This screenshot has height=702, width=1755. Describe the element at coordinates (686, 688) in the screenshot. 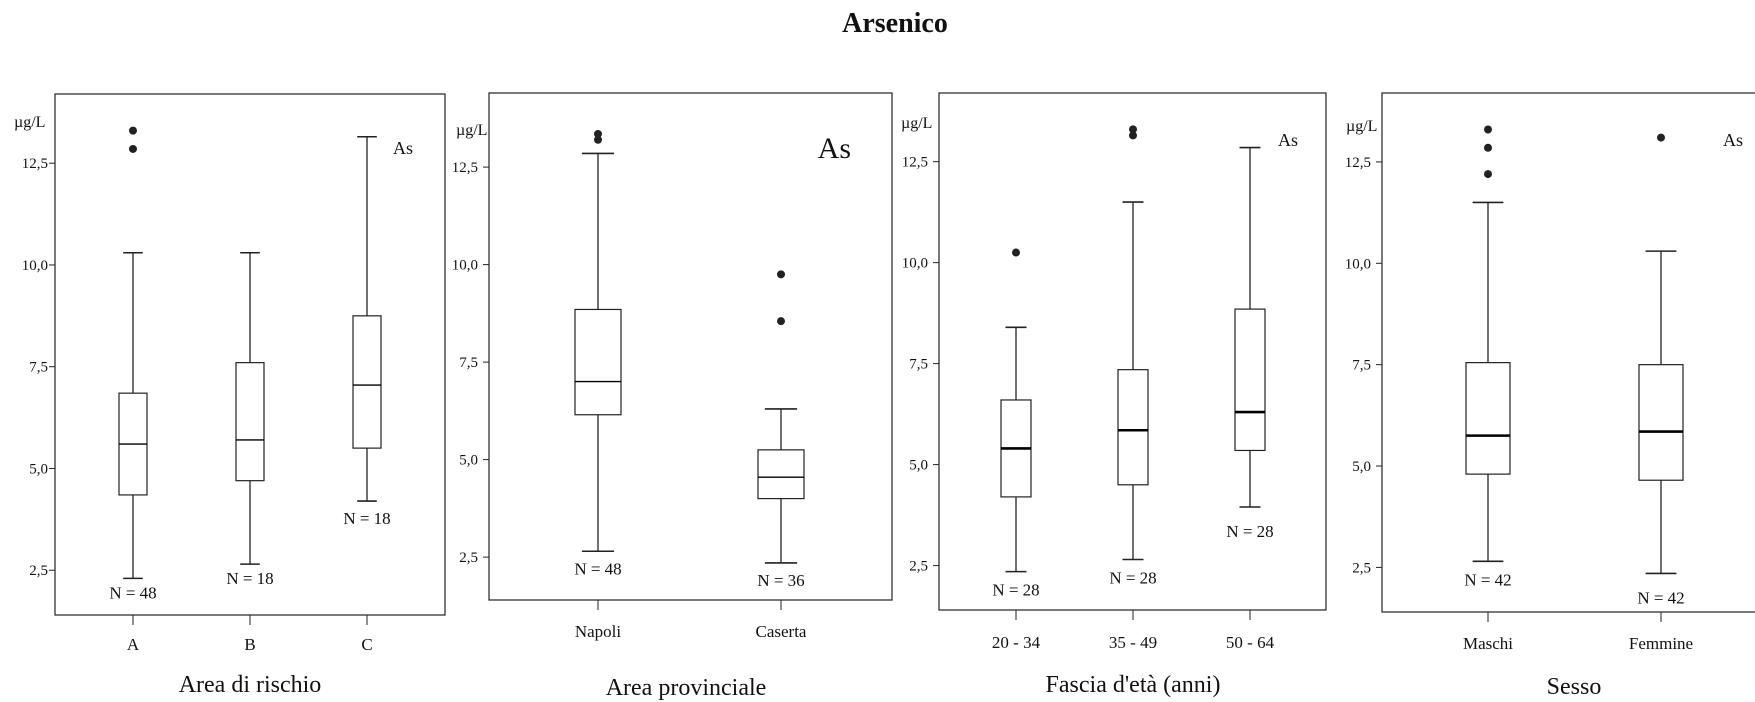

I see `x-axis-label: Area provinciale` at that location.